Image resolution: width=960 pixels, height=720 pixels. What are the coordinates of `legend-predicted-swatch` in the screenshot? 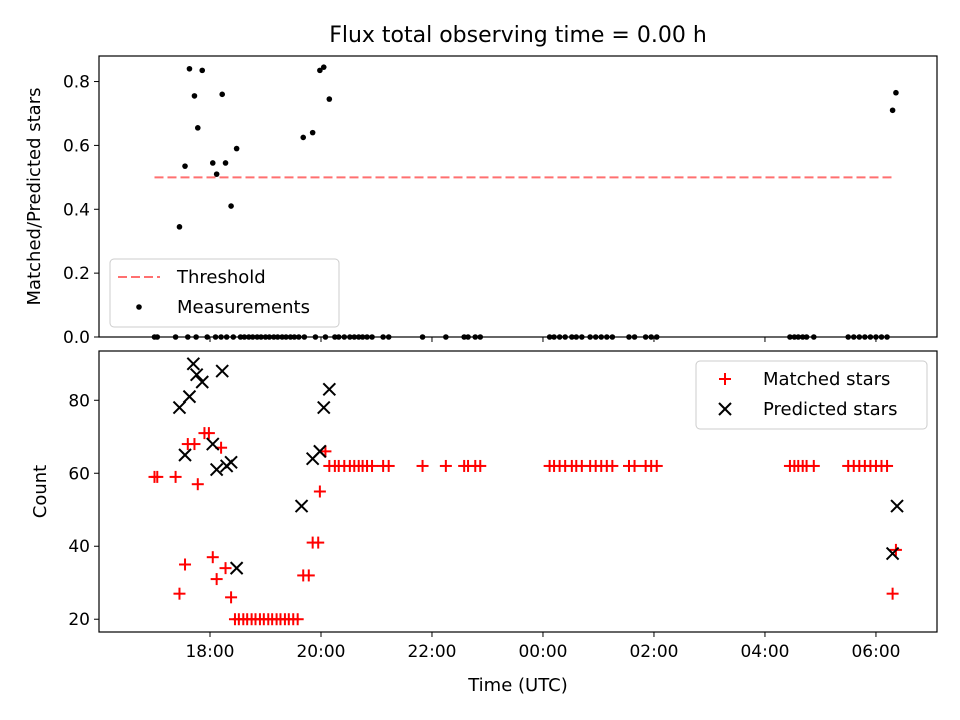 It's located at (725, 409).